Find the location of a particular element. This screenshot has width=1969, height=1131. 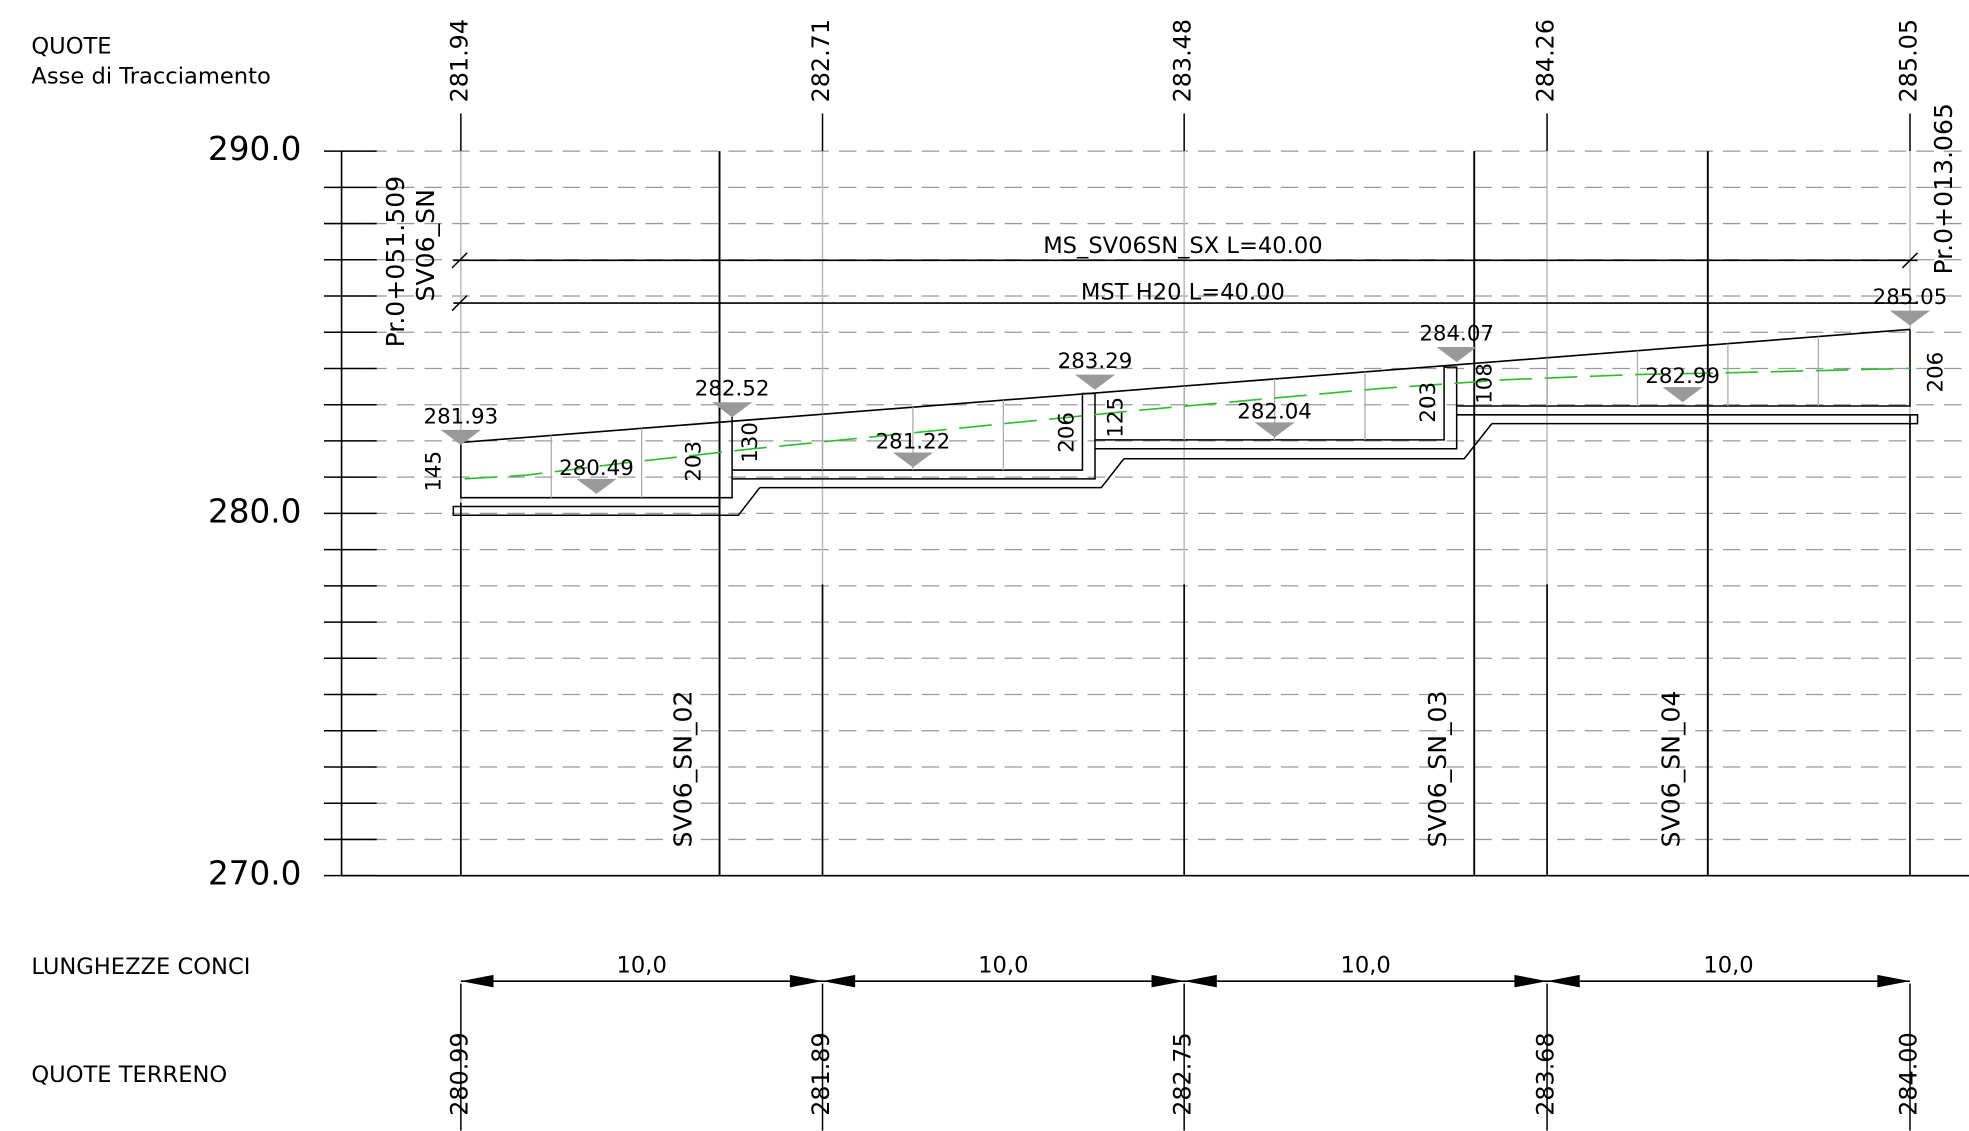

bottom-elevation: 280.49 is located at coordinates (596, 468).